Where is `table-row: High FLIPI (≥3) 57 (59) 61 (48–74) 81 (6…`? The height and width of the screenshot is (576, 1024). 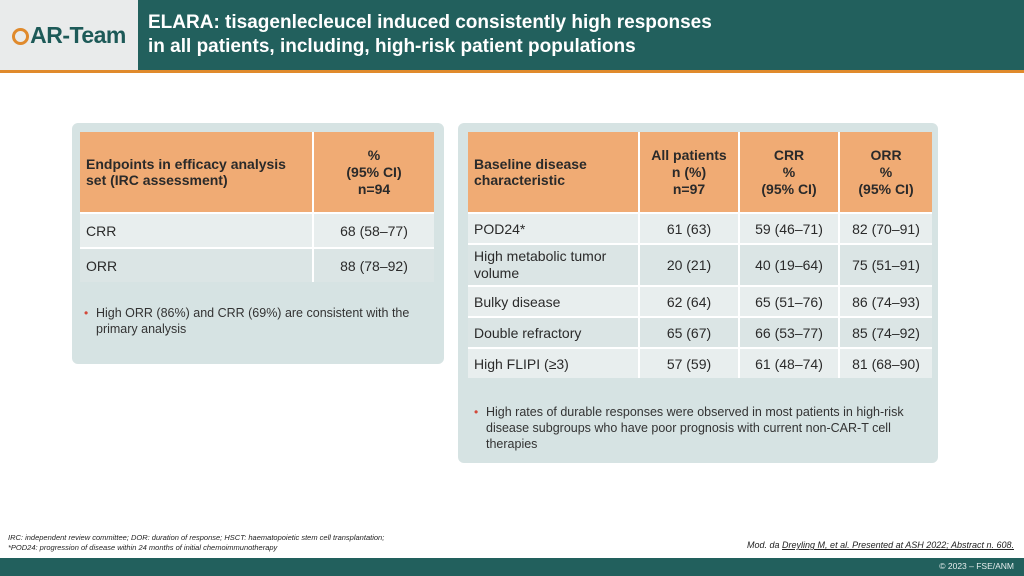
table-row: High FLIPI (≥3) 57 (59) 61 (48–74) 81 (6… is located at coordinates (700, 362).